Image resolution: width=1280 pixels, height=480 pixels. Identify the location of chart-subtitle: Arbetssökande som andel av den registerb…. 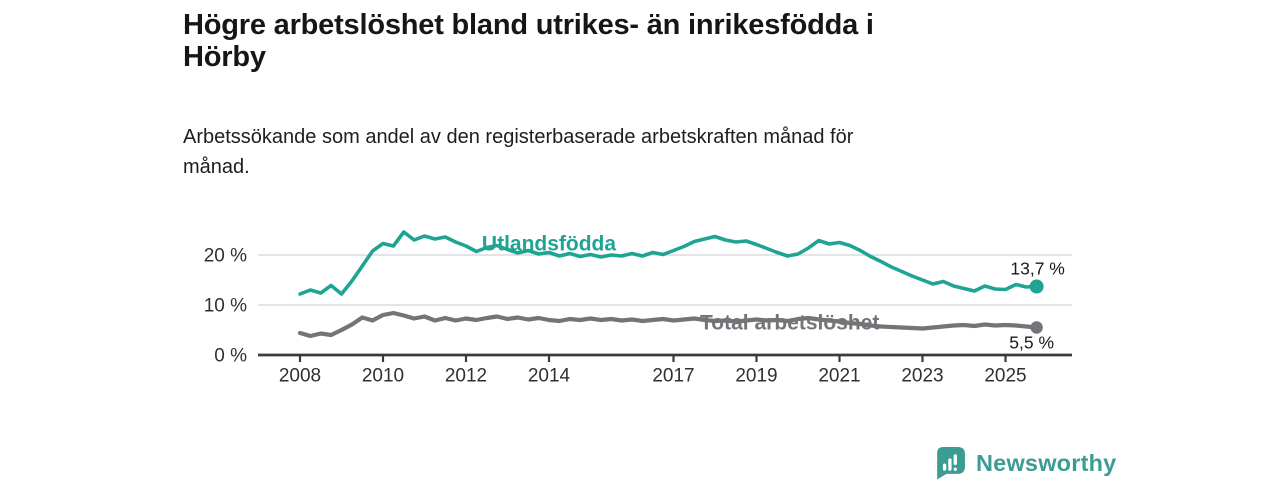
(518, 152).